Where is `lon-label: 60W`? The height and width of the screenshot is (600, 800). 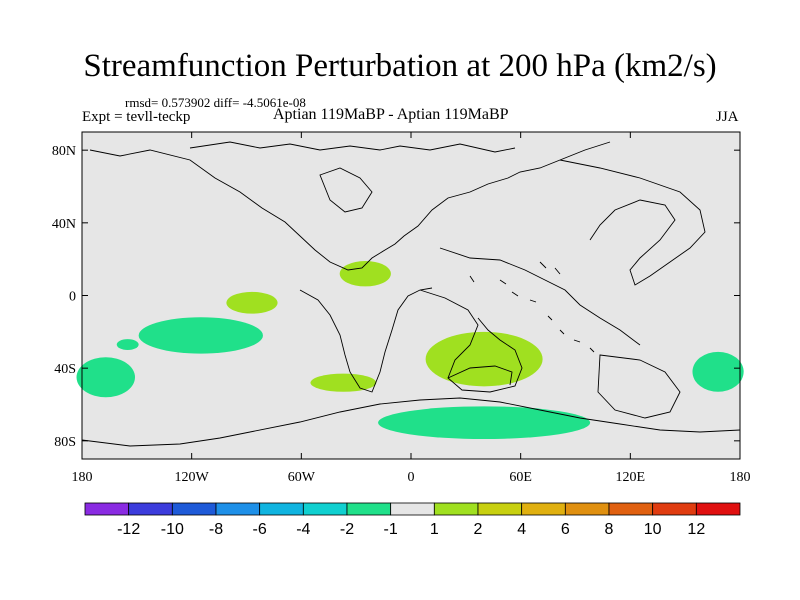
lon-label: 60W is located at coordinates (302, 477).